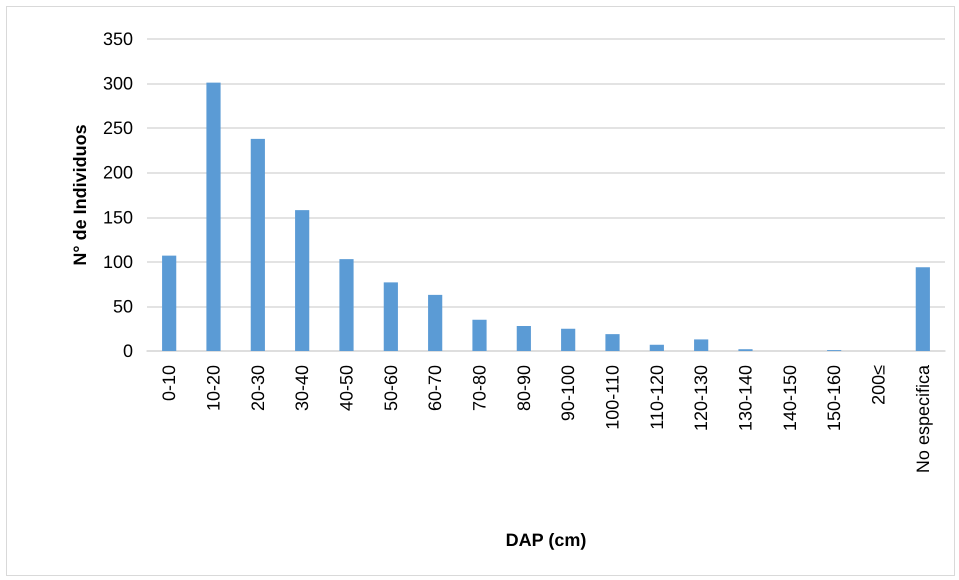  Describe the element at coordinates (122, 306) in the screenshot. I see `y-tick-label: 50` at that location.